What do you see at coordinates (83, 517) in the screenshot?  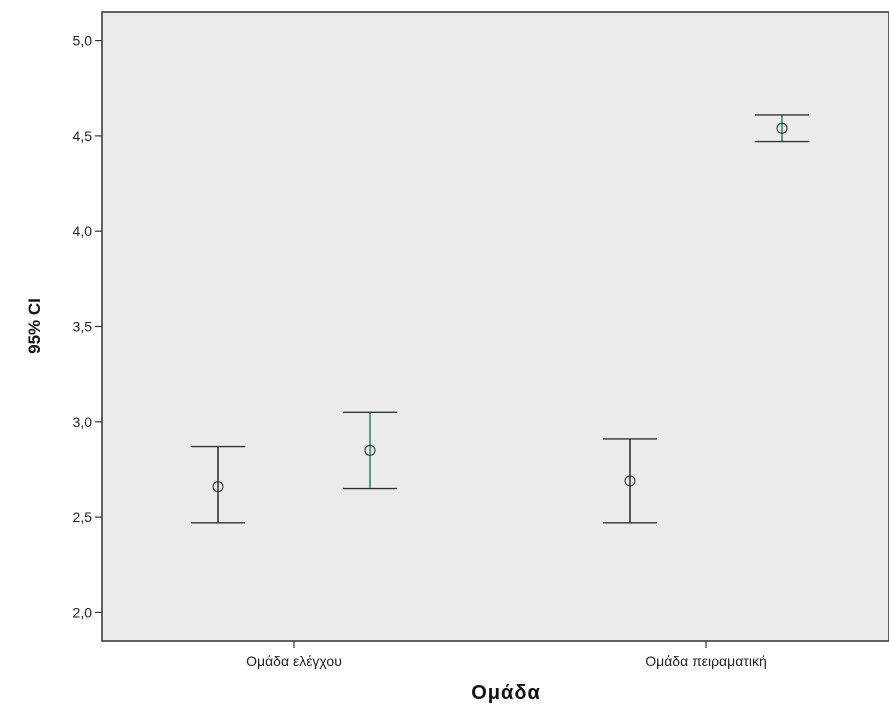 I see `y-tick-label: 2,5` at bounding box center [83, 517].